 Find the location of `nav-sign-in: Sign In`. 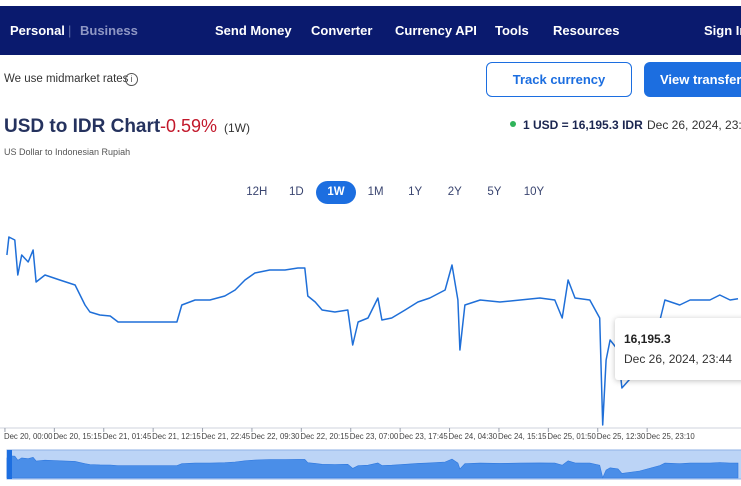

nav-sign-in: Sign In is located at coordinates (722, 30).